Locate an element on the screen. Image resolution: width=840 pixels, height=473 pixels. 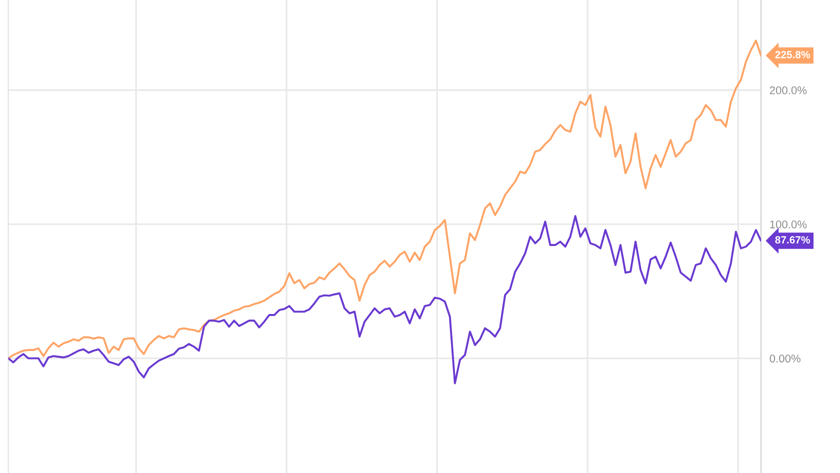
y-tick-label: 100.0% is located at coordinates (788, 224).